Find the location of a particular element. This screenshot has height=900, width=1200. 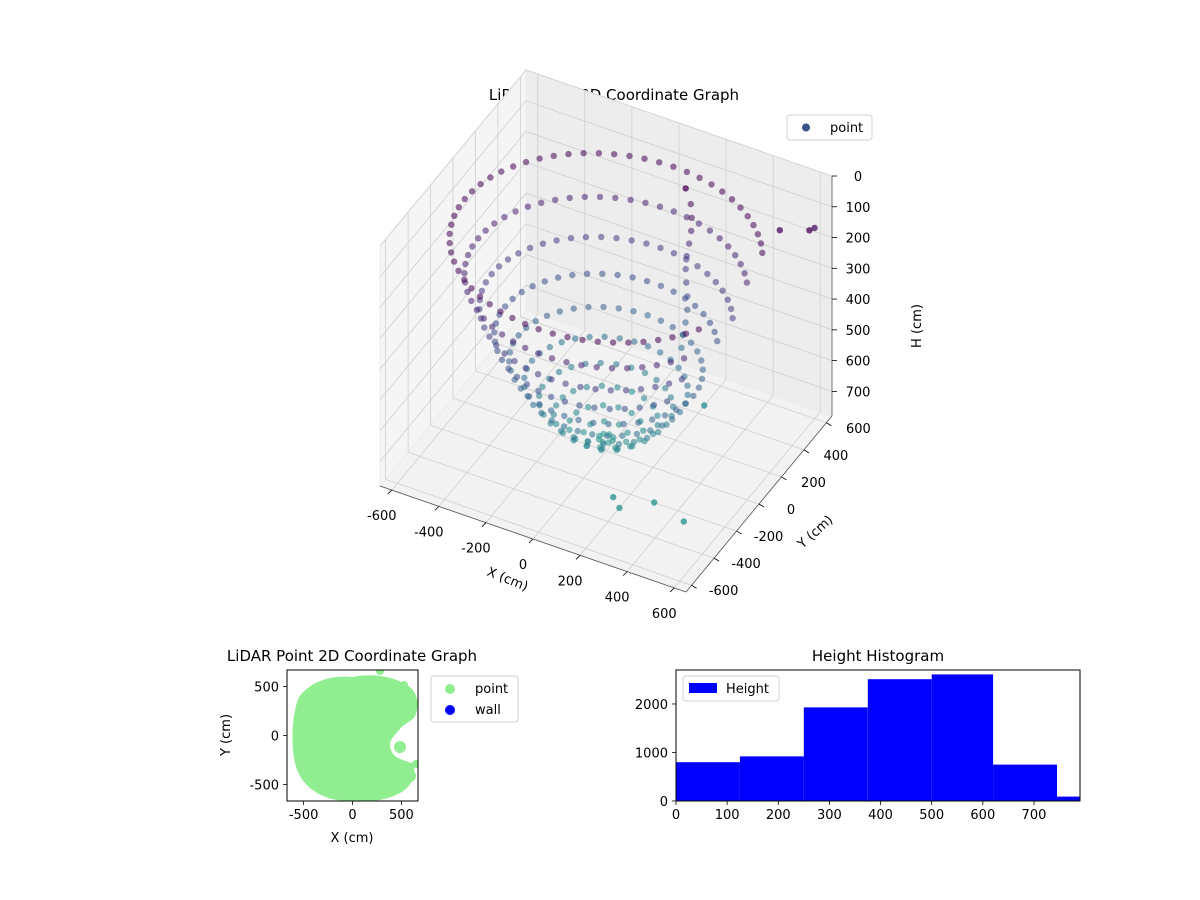

histogram-x-tick-label: 0 is located at coordinates (676, 815).